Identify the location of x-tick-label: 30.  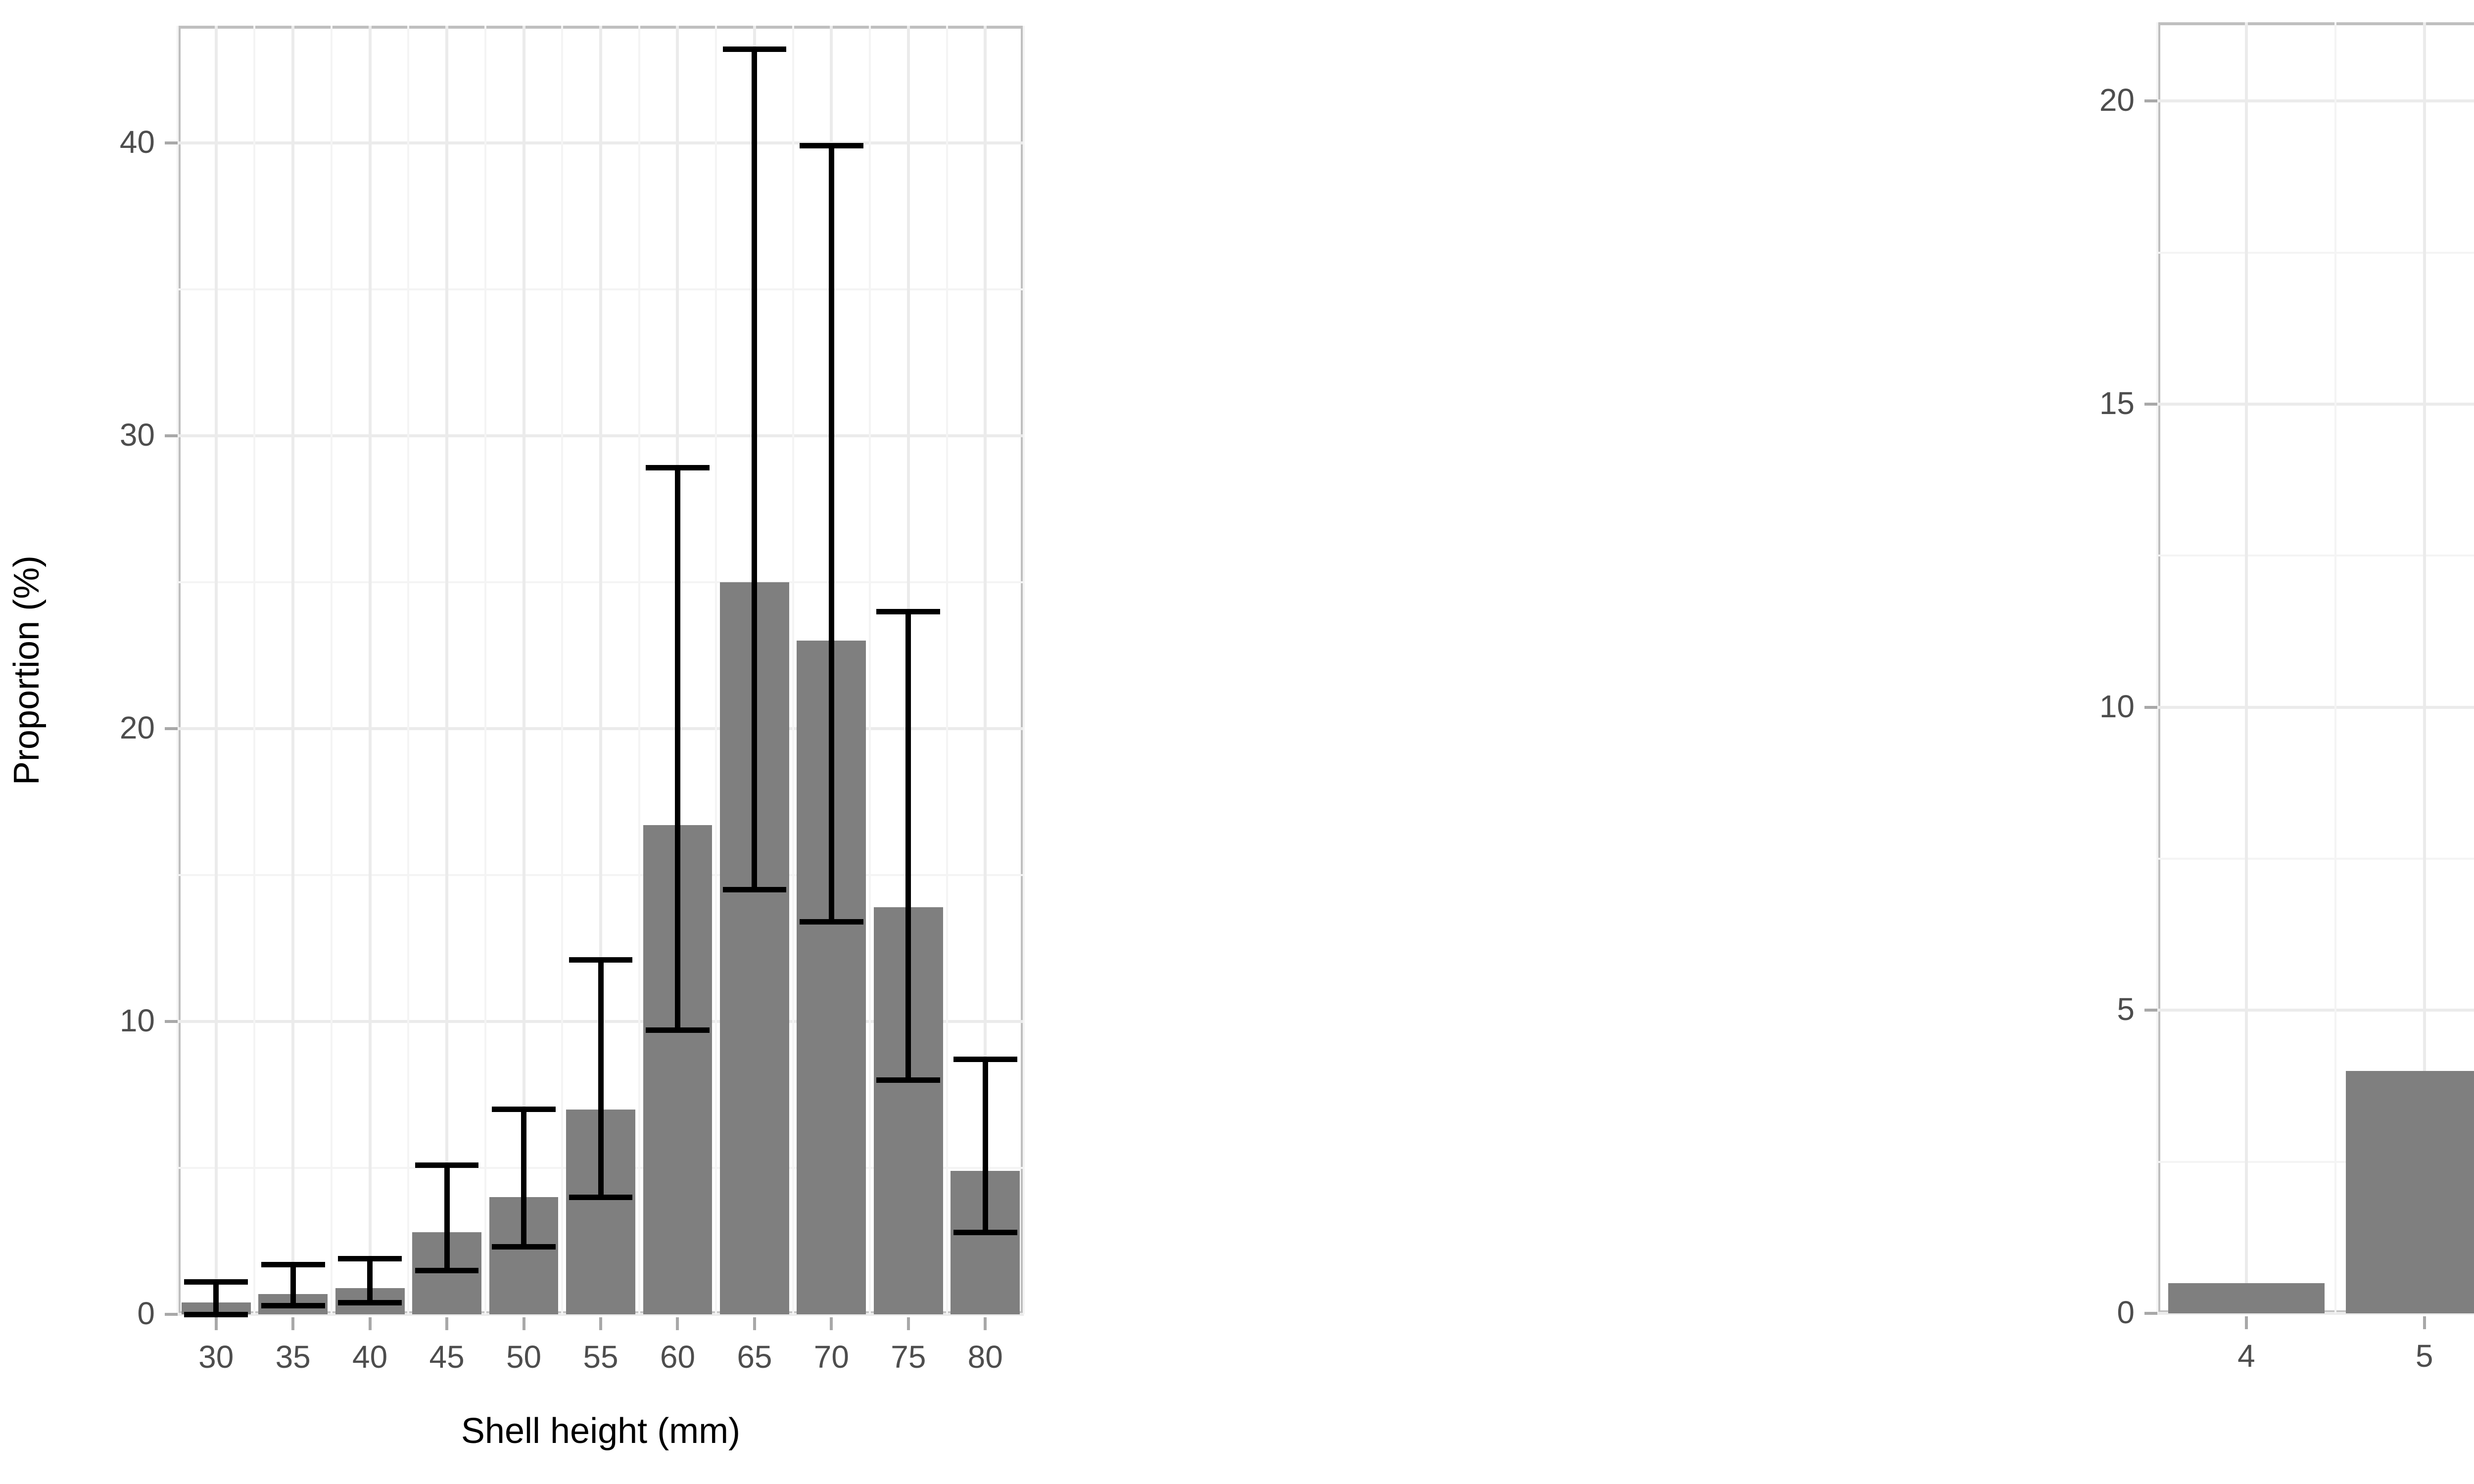
(216, 1357).